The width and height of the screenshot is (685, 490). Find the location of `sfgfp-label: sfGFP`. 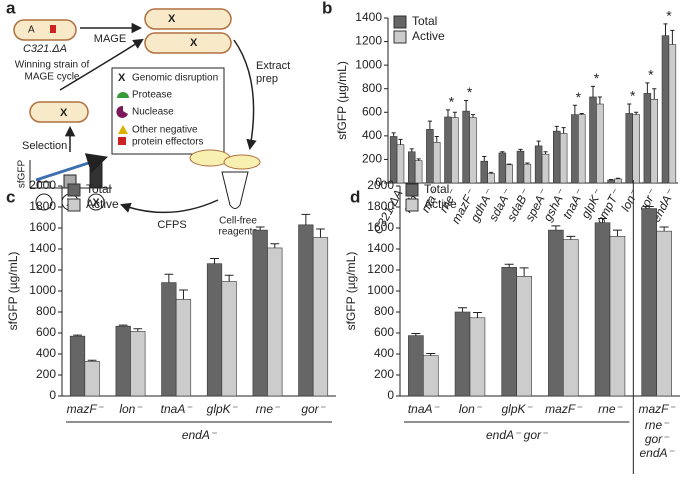

sfgfp-label: sfGFP is located at coordinates (22, 174).